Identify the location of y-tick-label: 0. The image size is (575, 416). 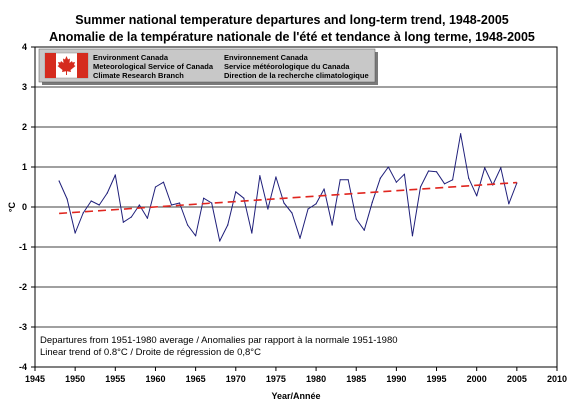
(24, 207).